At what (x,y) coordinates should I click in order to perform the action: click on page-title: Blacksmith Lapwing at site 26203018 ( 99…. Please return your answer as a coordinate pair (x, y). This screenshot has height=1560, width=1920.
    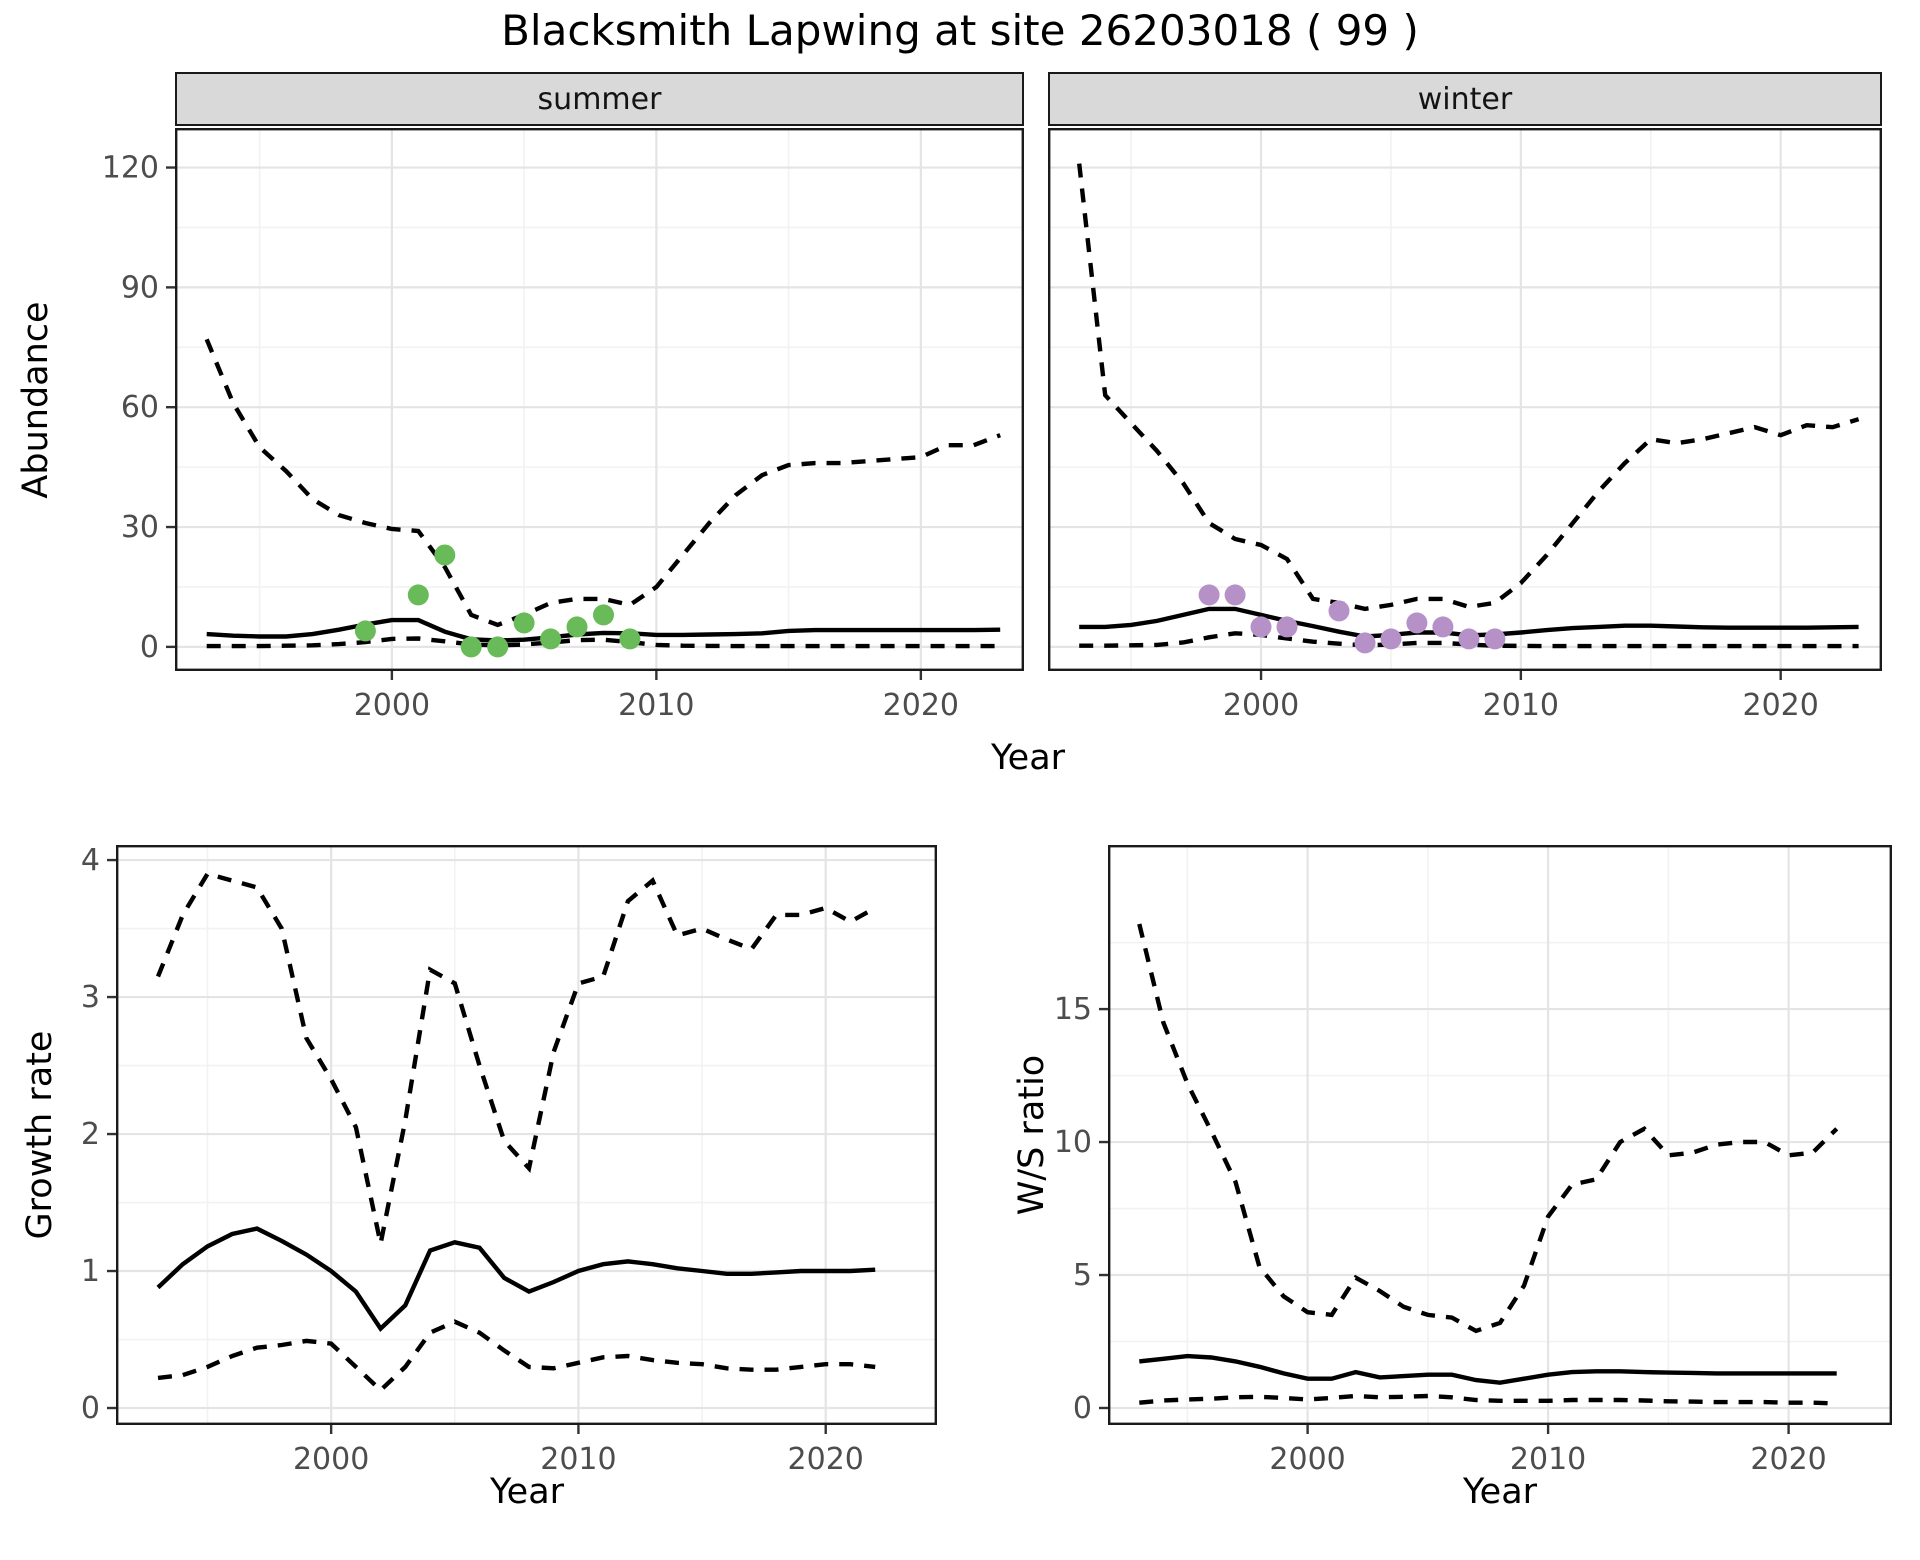
    Looking at the image, I should click on (960, 30).